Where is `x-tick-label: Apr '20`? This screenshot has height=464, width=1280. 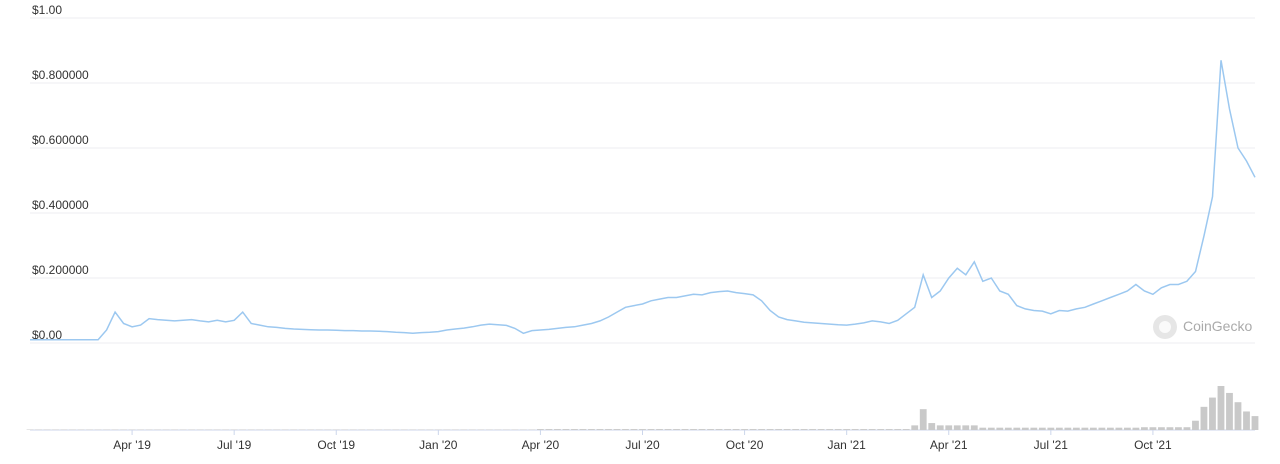
x-tick-label: Apr '20 is located at coordinates (541, 445).